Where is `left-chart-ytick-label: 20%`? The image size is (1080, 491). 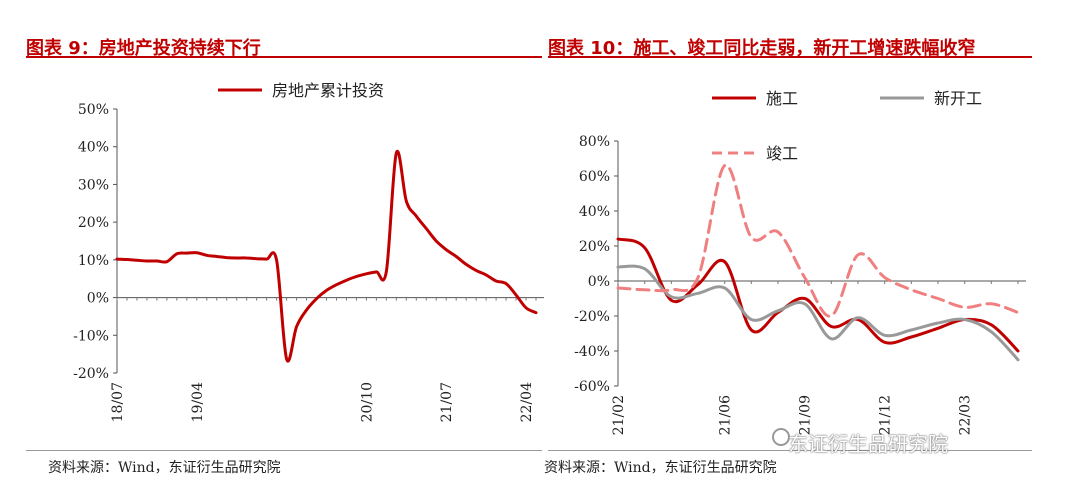
left-chart-ytick-label: 20% is located at coordinates (93, 223).